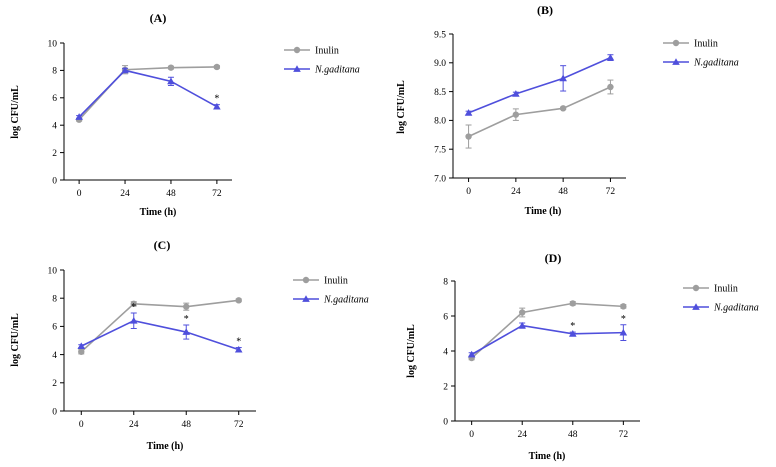  What do you see at coordinates (440, 35) in the screenshot?
I see `y-tick-label: 9.5` at bounding box center [440, 35].